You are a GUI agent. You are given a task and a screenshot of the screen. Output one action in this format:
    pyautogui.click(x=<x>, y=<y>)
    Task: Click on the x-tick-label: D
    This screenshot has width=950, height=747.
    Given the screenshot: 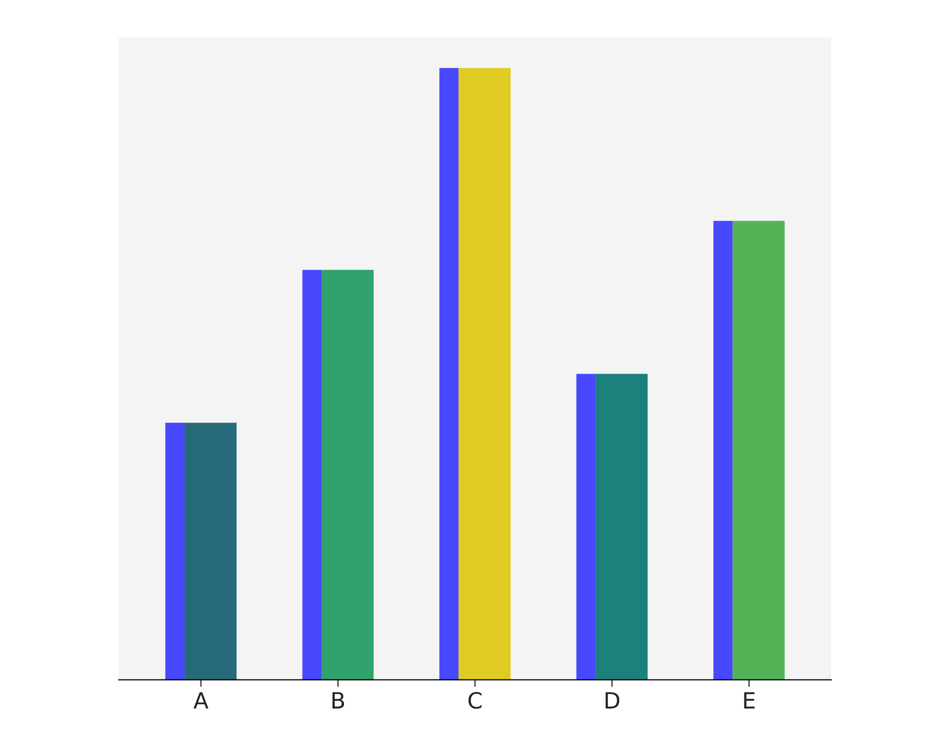 What is the action you would take?
    pyautogui.click(x=613, y=700)
    